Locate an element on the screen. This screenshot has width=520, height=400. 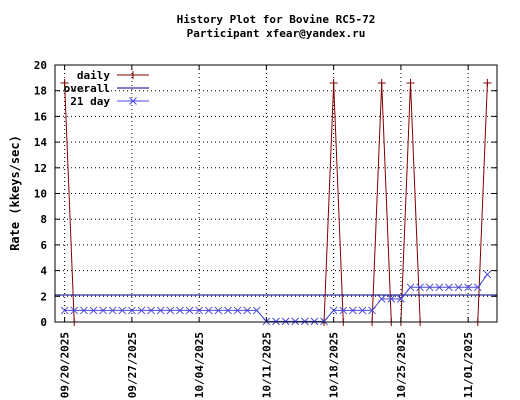
x-tick-label: 10/11/2025 is located at coordinates (266, 365).